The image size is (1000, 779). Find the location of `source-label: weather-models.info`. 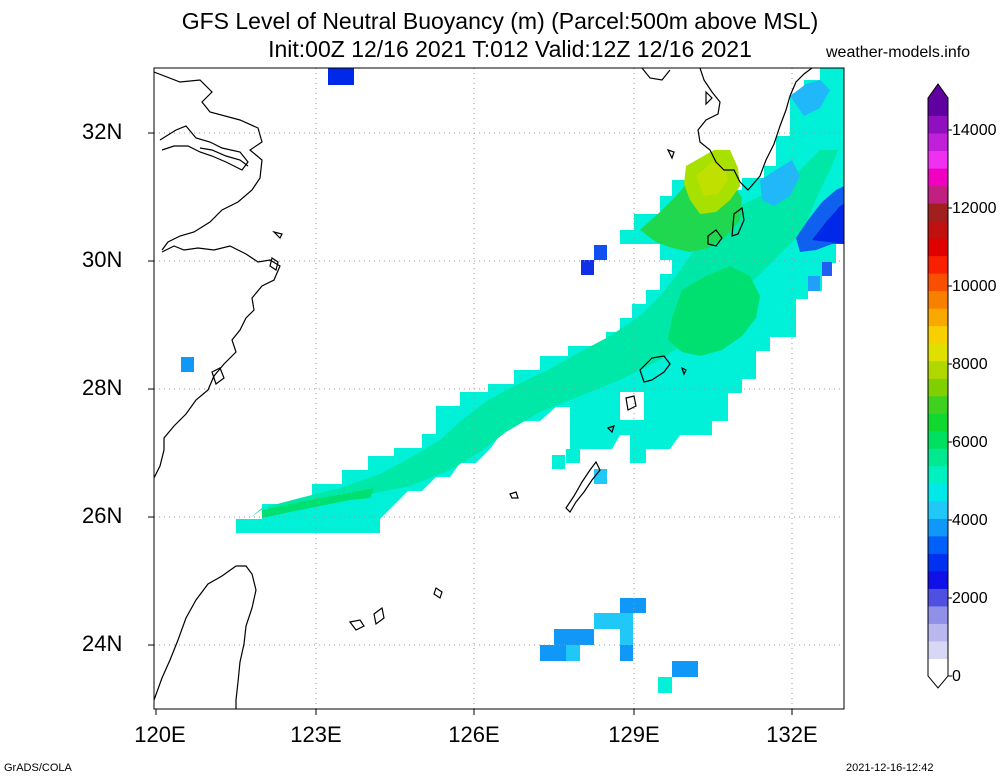

source-label: weather-models.info is located at coordinates (898, 52).